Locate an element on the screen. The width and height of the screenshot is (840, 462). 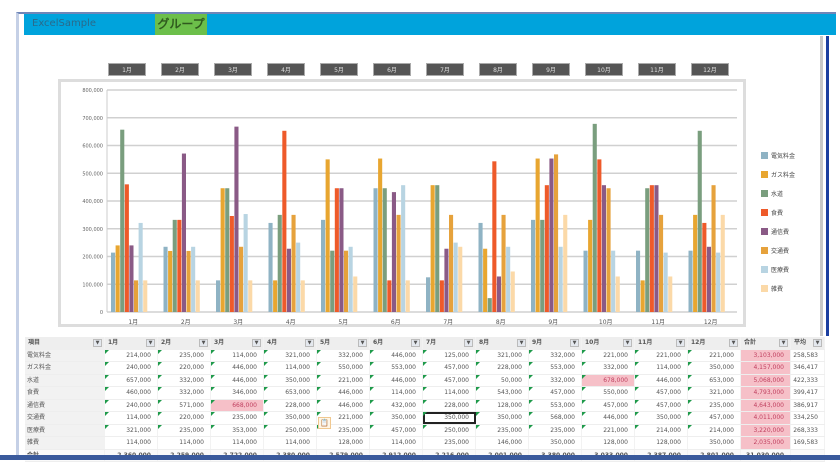
month-button: 12月 is located at coordinates (710, 69).